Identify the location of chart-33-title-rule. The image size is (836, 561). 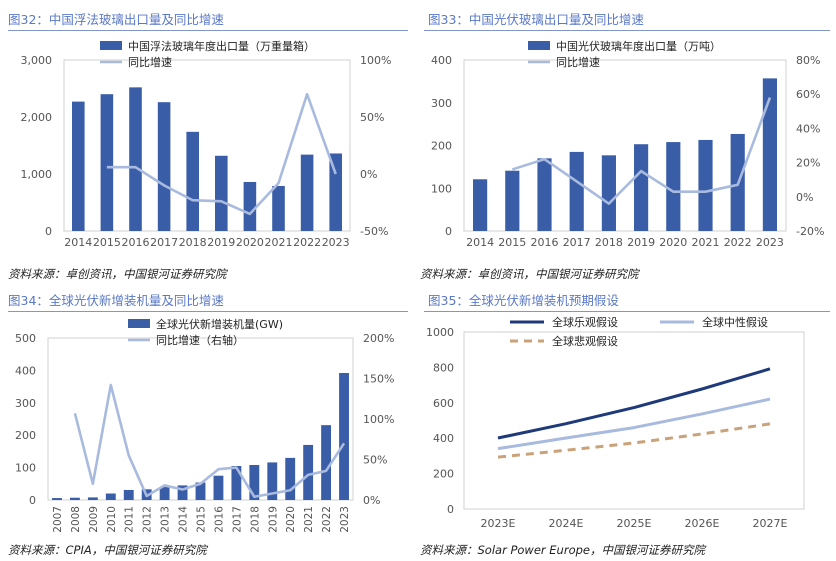
(627, 30).